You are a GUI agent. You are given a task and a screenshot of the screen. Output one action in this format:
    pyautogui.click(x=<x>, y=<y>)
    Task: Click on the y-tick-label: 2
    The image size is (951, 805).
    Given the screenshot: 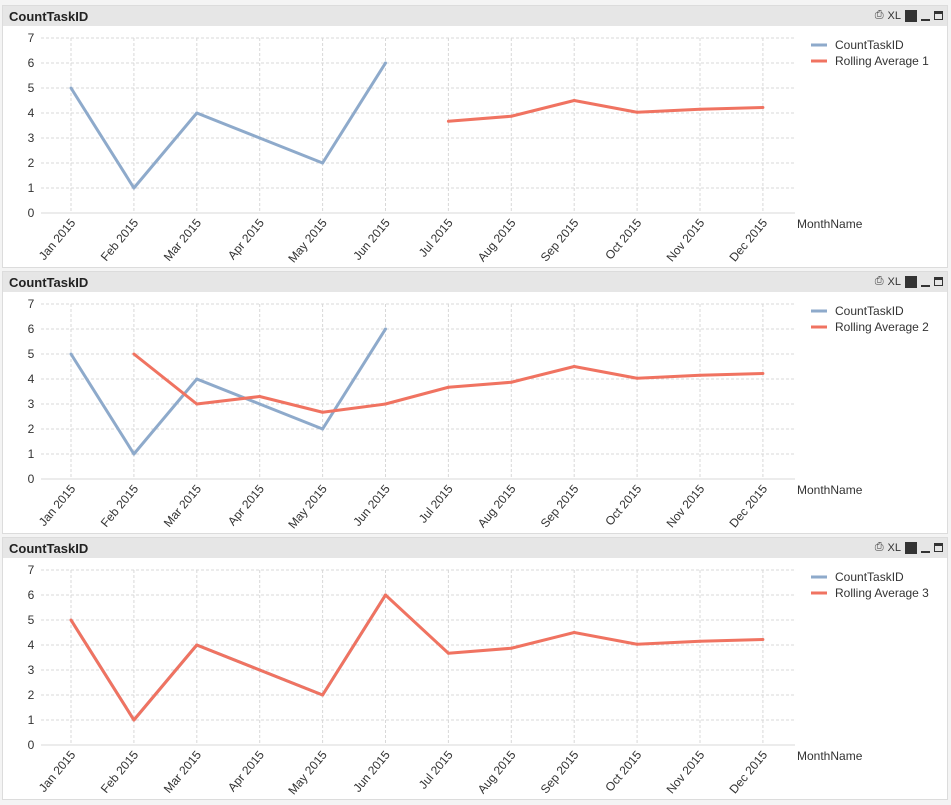 What is the action you would take?
    pyautogui.click(x=31, y=429)
    